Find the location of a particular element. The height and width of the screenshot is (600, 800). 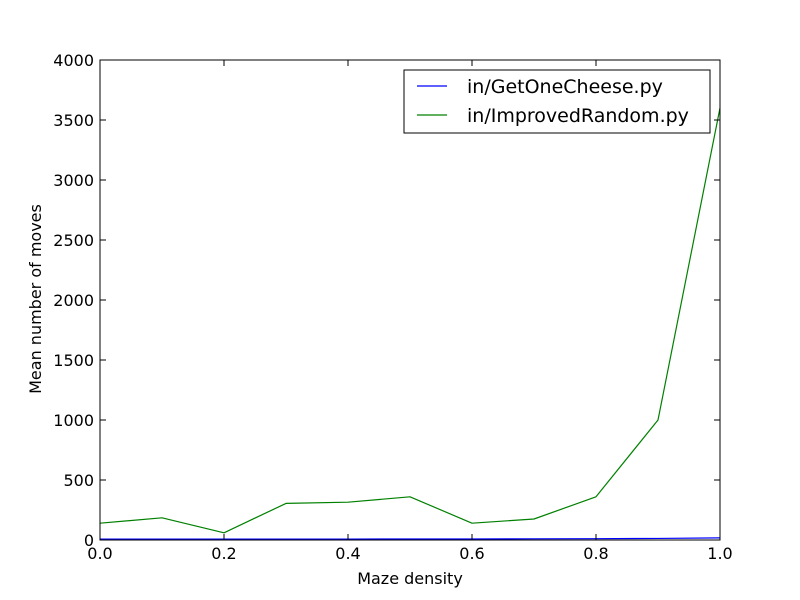

x-tick-label: 0.2 is located at coordinates (223, 553).